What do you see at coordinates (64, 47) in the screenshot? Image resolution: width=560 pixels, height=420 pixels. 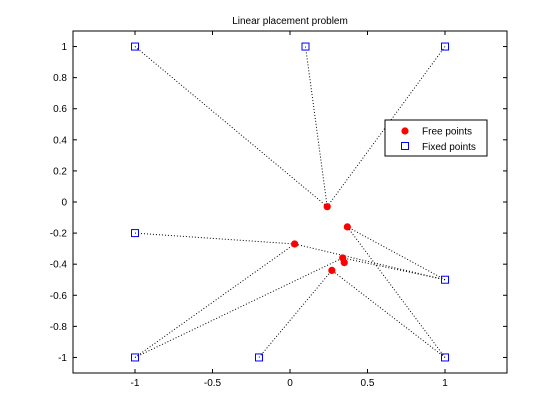 I see `y-tick-label: 1` at bounding box center [64, 47].